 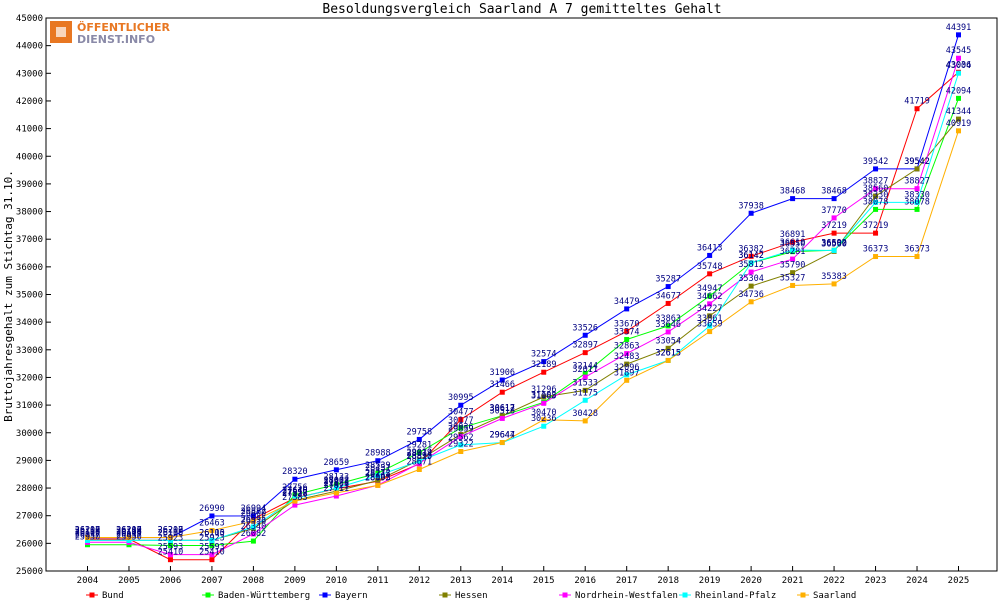 What do you see at coordinates (502, 436) in the screenshot?
I see `data-label-rheinland-pfalz: 29644` at bounding box center [502, 436].